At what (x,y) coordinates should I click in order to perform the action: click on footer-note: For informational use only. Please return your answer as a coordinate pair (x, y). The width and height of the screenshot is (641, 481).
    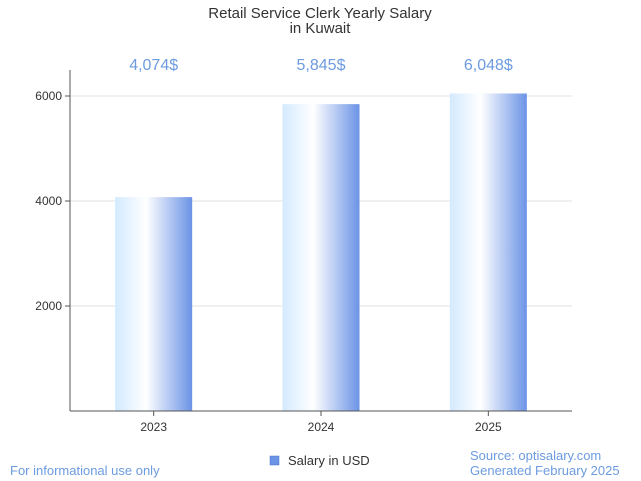
    Looking at the image, I should click on (85, 470).